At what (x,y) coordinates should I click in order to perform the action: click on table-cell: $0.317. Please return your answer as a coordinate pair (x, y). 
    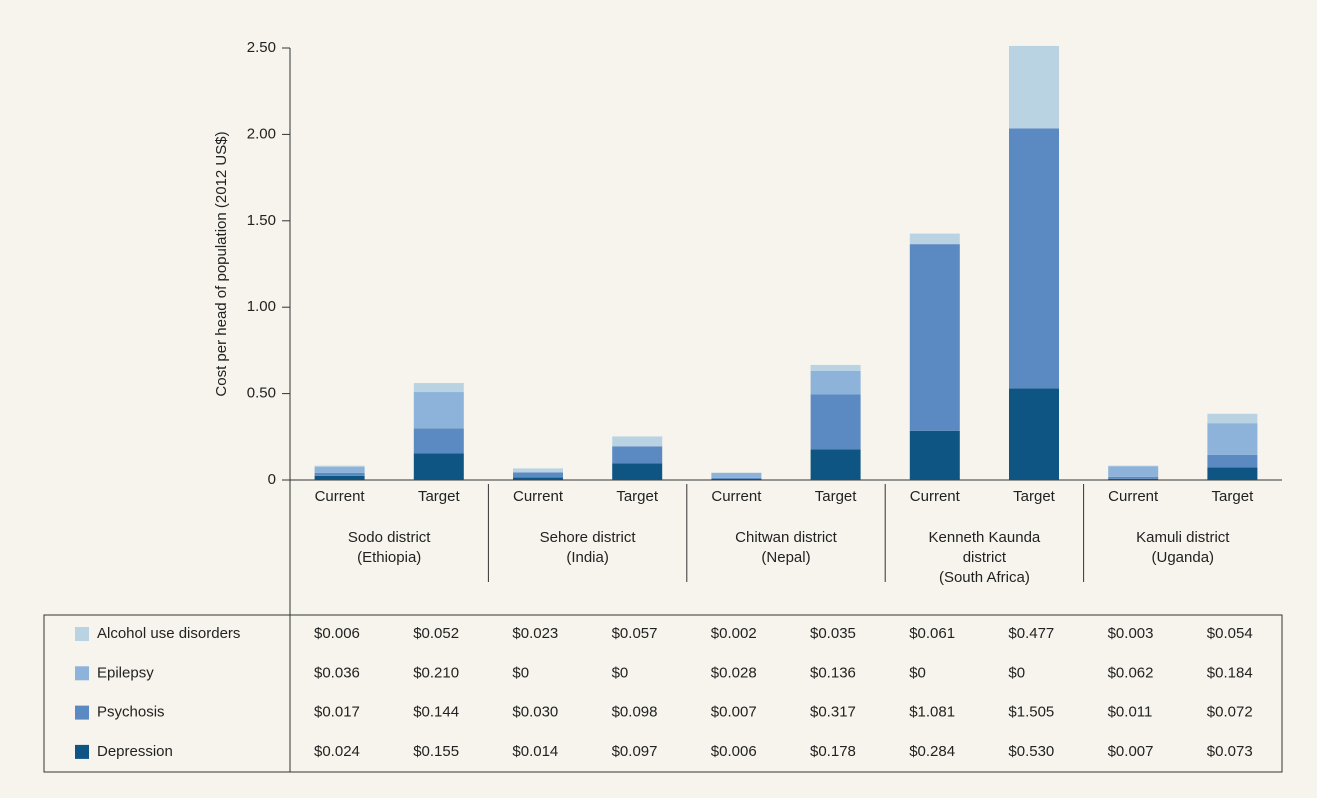
    Looking at the image, I should click on (833, 712).